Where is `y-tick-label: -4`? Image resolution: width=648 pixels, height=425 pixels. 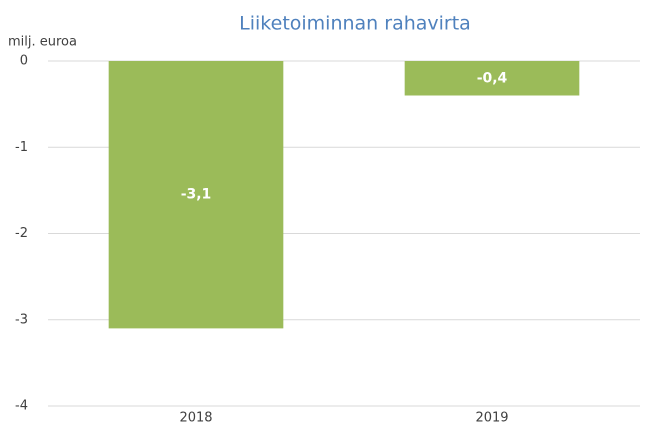 y-tick-label: -4 is located at coordinates (21, 406).